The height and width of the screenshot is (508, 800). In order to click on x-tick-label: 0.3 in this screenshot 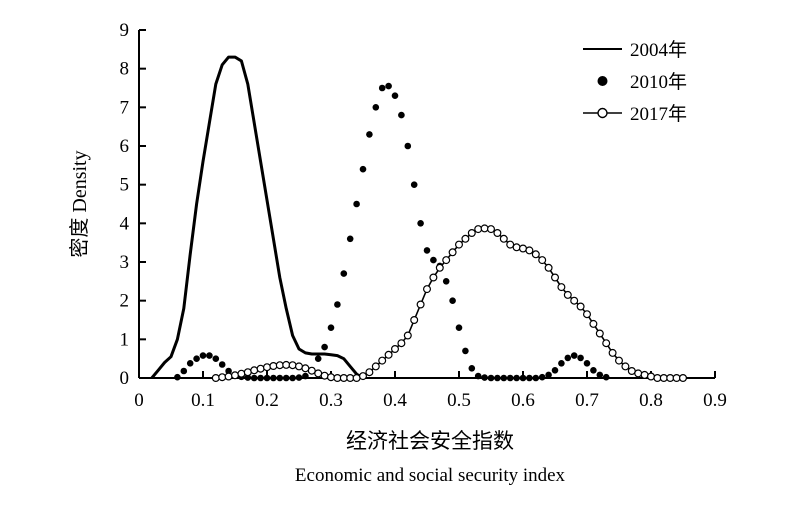, I will do `click(331, 400)`.